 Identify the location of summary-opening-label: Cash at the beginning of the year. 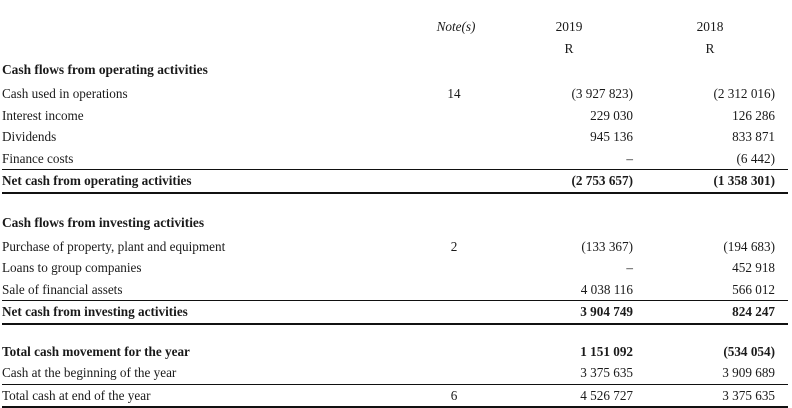
(89, 372).